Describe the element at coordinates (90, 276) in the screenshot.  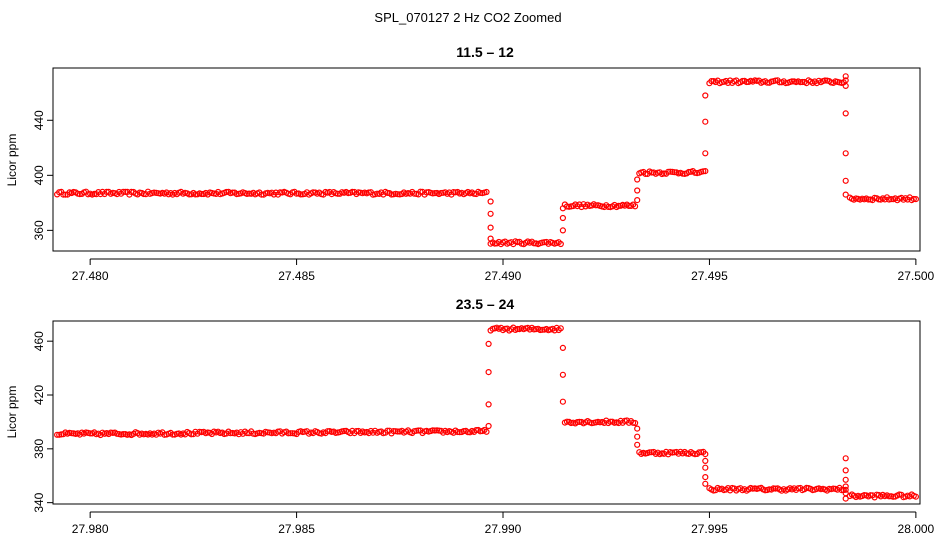
I see `x-tick-label: 27.480` at that location.